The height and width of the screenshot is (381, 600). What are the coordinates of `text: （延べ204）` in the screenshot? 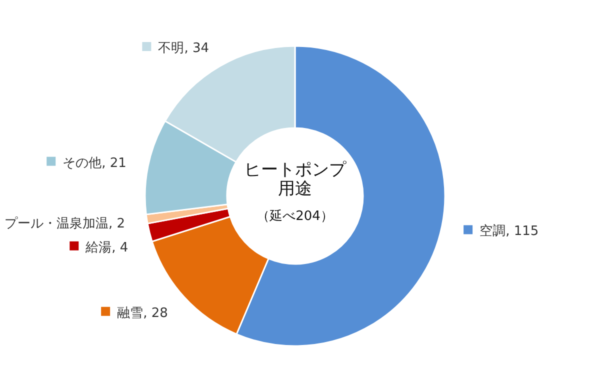 It's located at (295, 216).